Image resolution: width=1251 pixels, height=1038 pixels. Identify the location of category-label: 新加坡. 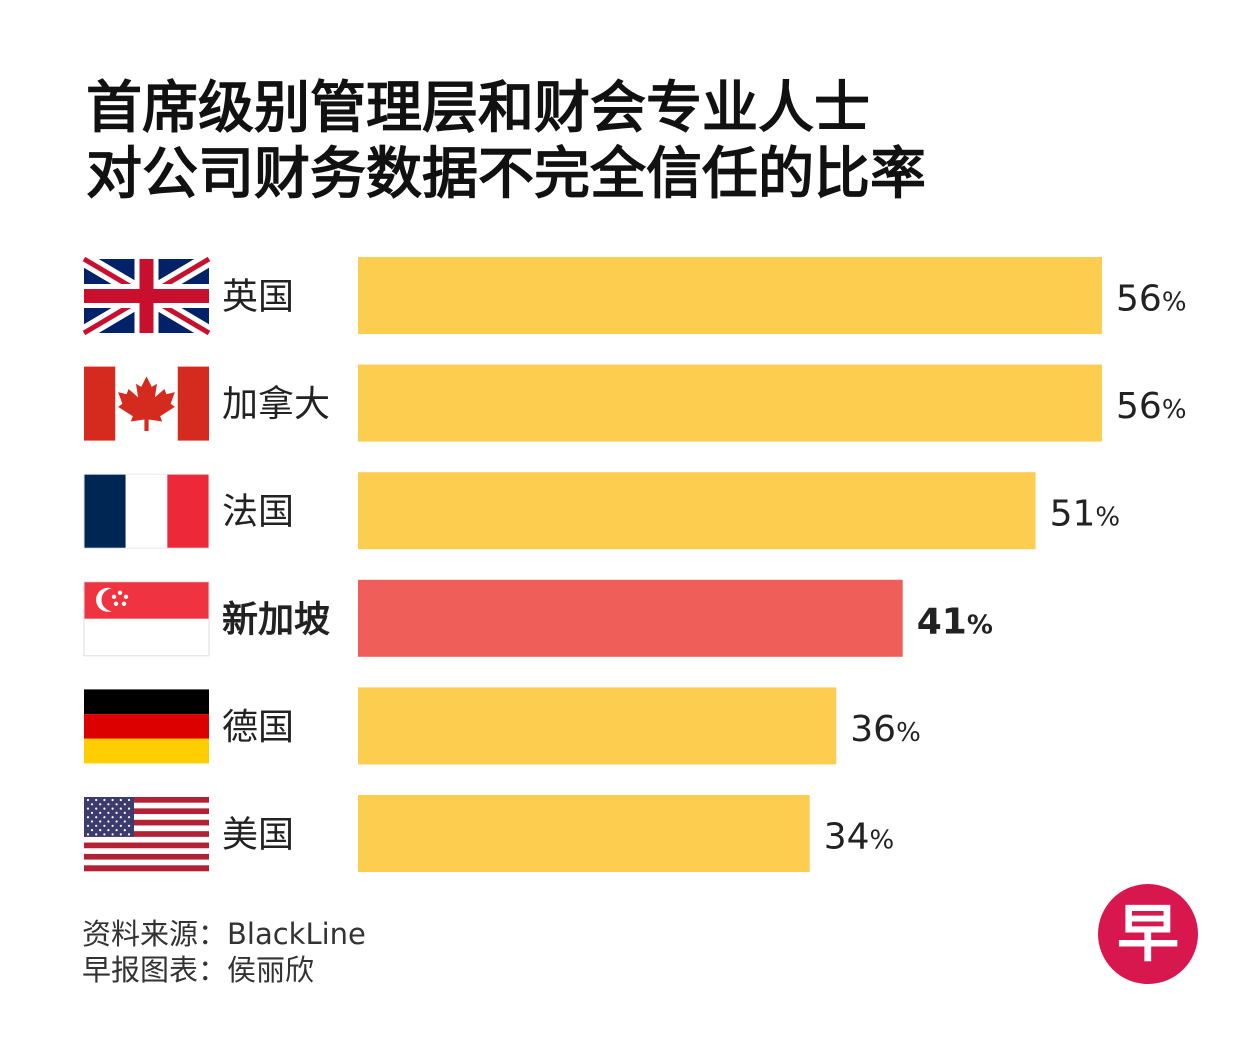
(276, 619).